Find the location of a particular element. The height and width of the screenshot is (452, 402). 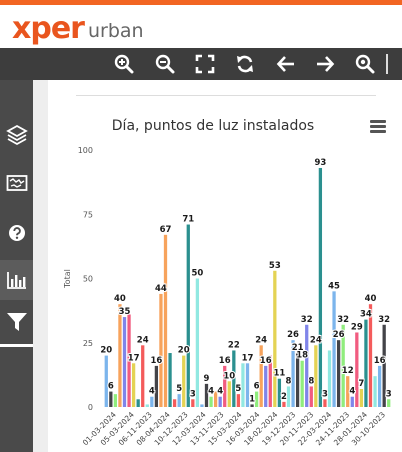

forward-button is located at coordinates (325, 64).